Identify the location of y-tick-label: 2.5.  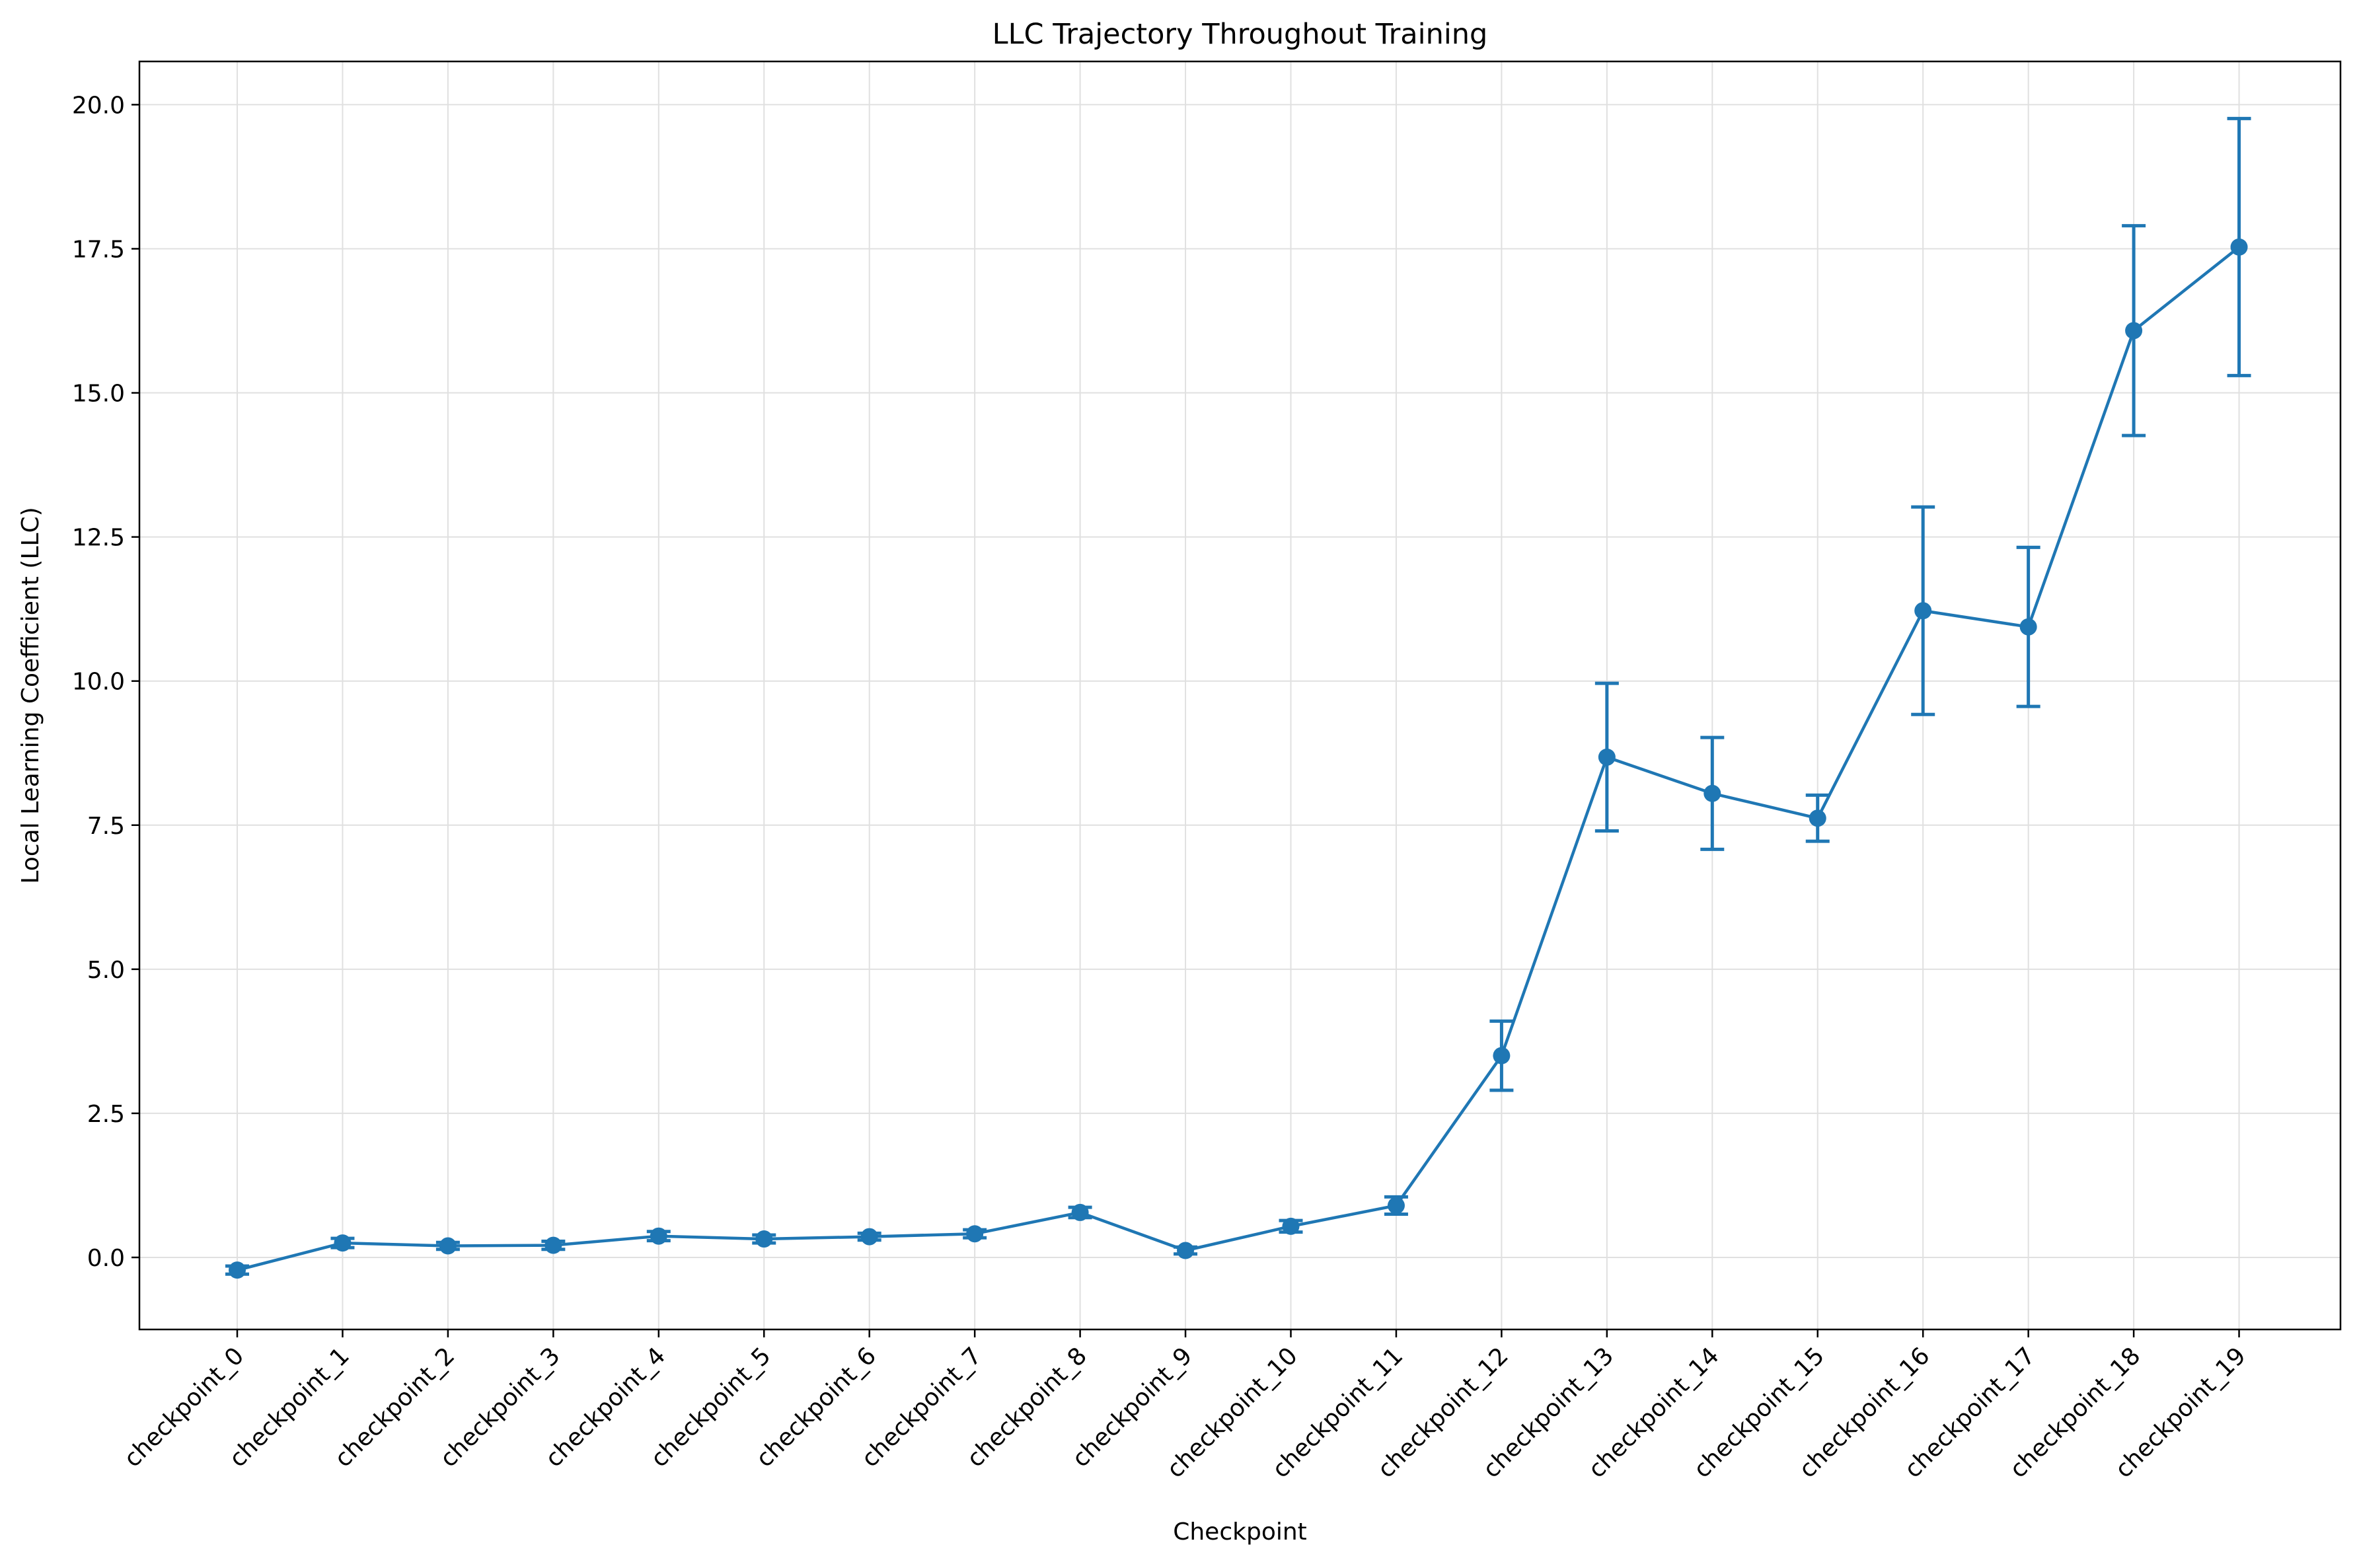
(106, 1114).